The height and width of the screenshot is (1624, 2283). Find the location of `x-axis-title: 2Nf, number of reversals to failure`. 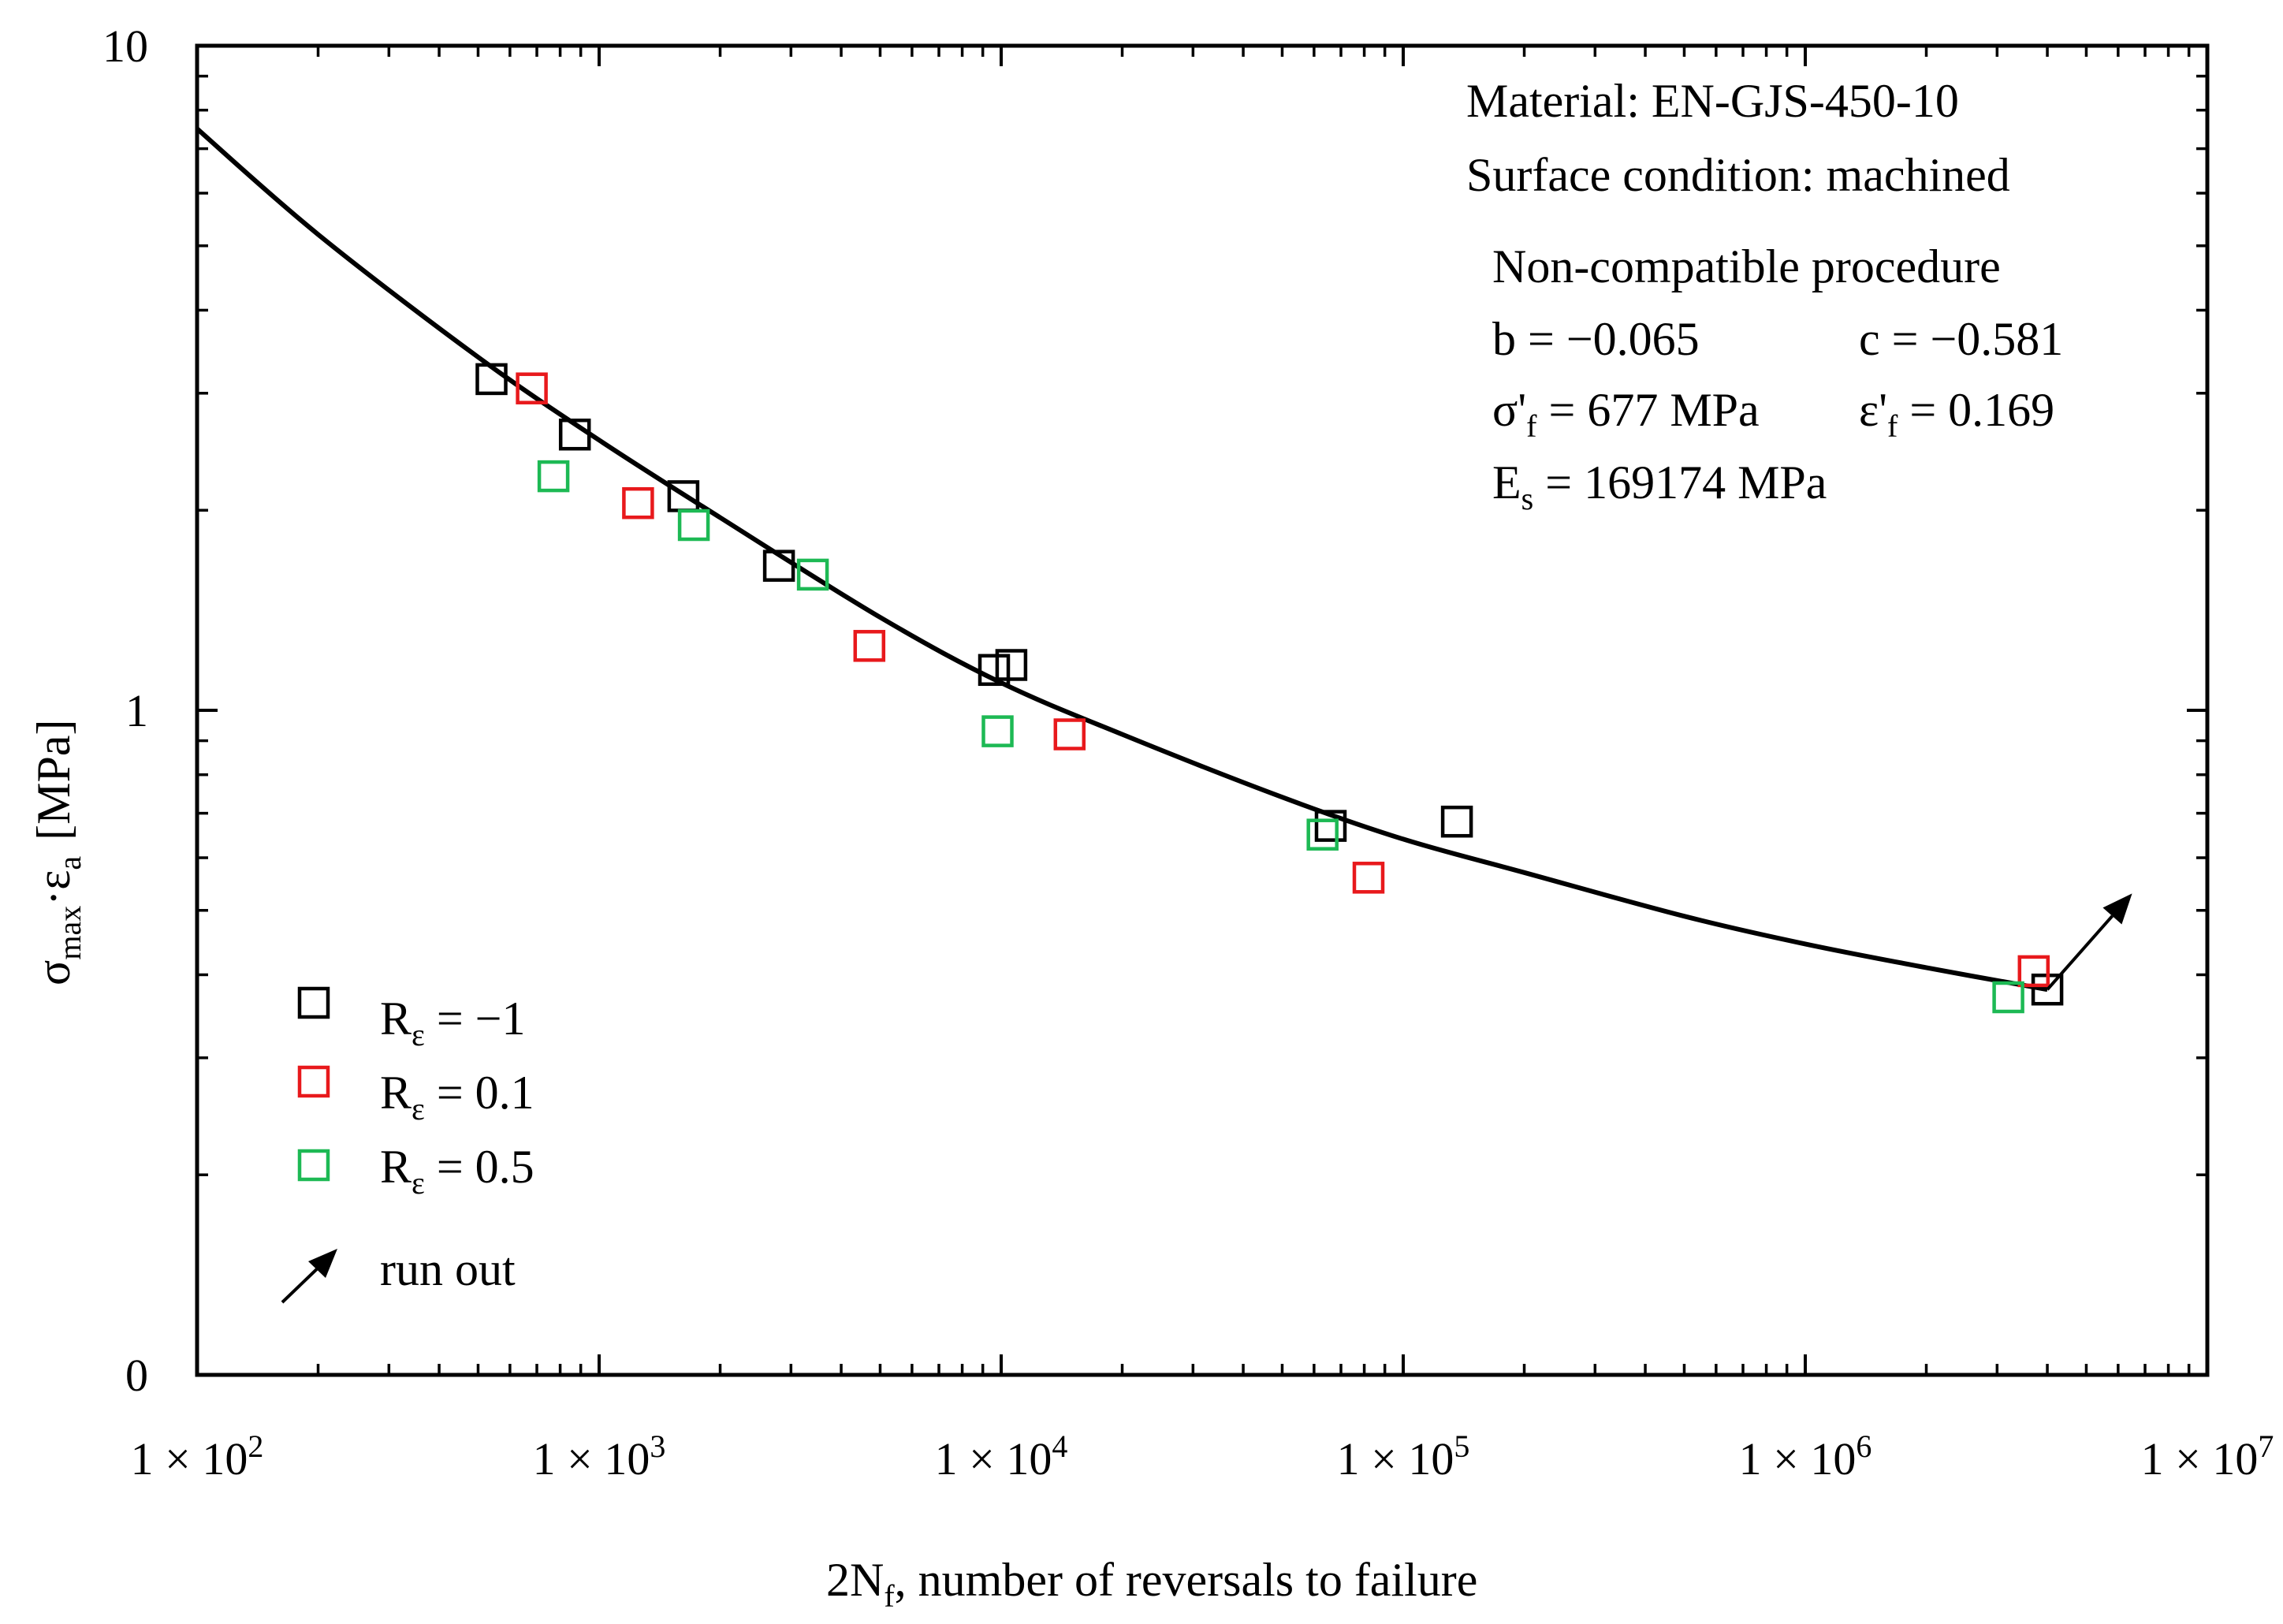

x-axis-title: 2Nf, number of reversals to failure is located at coordinates (1152, 1584).